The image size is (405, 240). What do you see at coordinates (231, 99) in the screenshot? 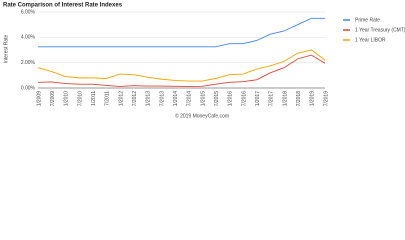
I see `x-tick-label: 1/2016` at bounding box center [231, 99].